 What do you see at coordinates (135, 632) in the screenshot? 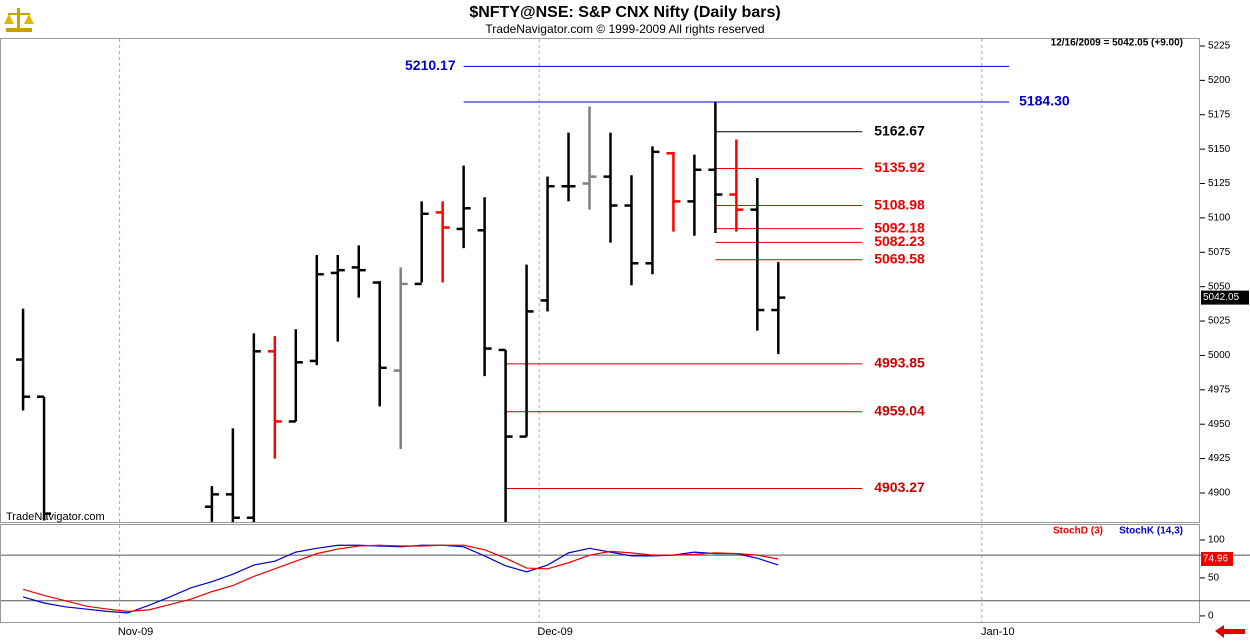
I see `x-tick-label: Nov-09` at bounding box center [135, 632].